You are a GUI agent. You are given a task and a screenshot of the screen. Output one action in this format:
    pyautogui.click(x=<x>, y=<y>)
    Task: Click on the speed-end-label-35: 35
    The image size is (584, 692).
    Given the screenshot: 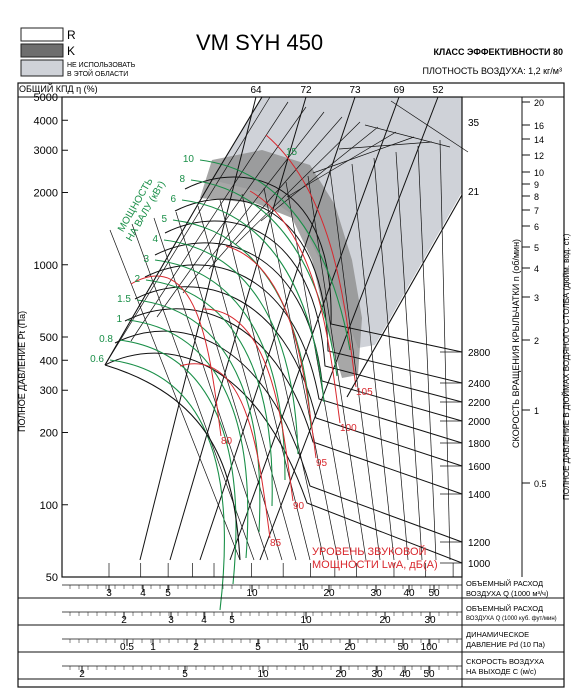 What is the action you would take?
    pyautogui.click(x=474, y=123)
    